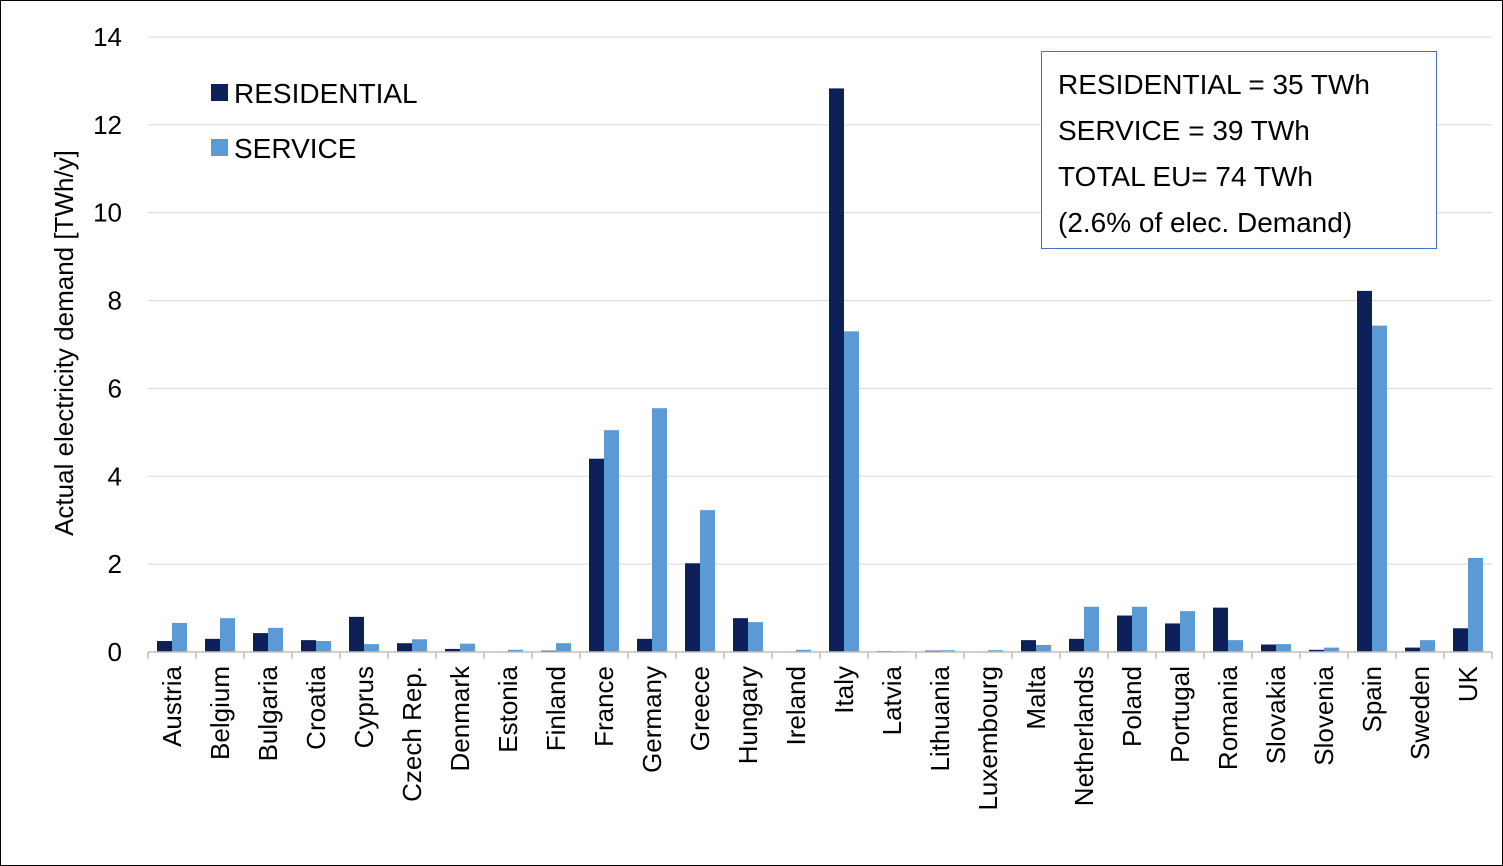 The width and height of the screenshot is (1503, 866). Describe the element at coordinates (692, 607) in the screenshot. I see `bar-residential-greece` at that location.